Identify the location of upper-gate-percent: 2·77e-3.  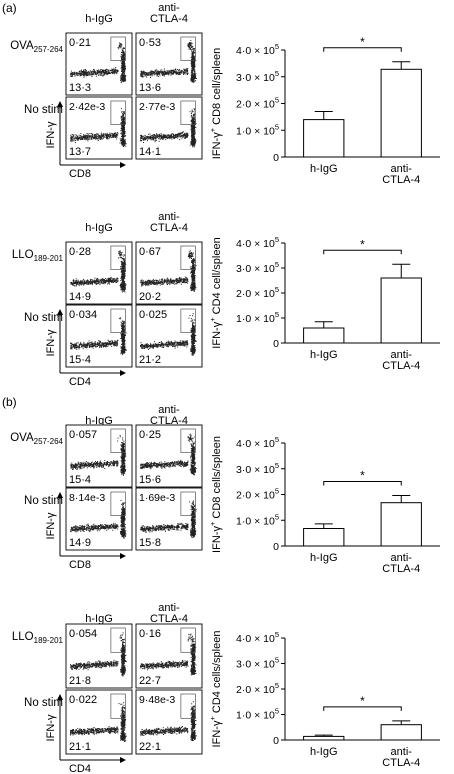
(157, 107).